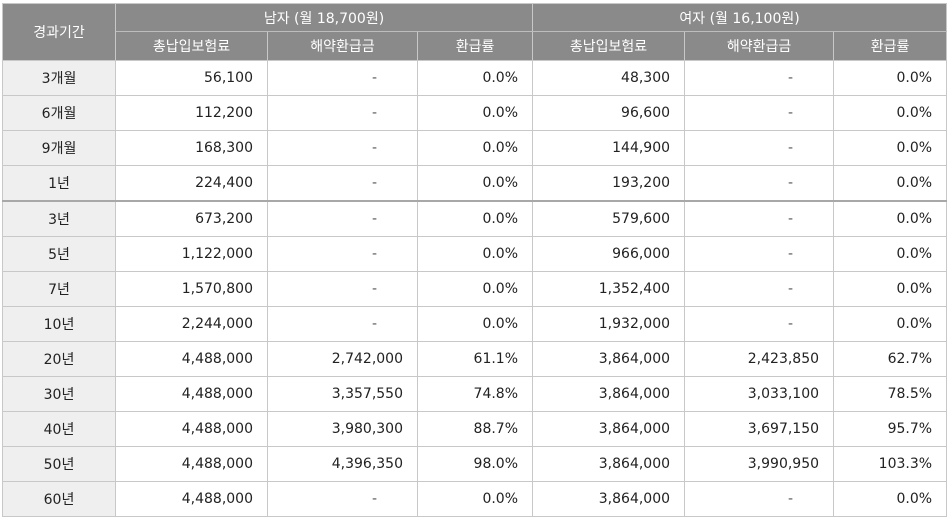  I want to click on male-rate-cell: 74.8%, so click(475, 394).